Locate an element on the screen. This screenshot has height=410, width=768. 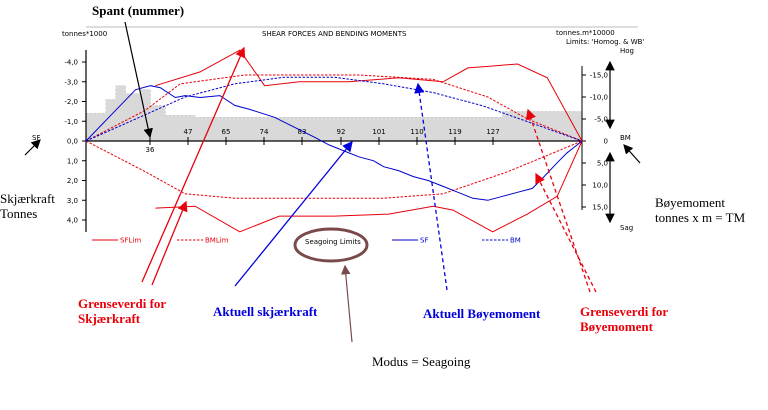
grense-bm-line-2: Bøyemoment is located at coordinates (616, 326).